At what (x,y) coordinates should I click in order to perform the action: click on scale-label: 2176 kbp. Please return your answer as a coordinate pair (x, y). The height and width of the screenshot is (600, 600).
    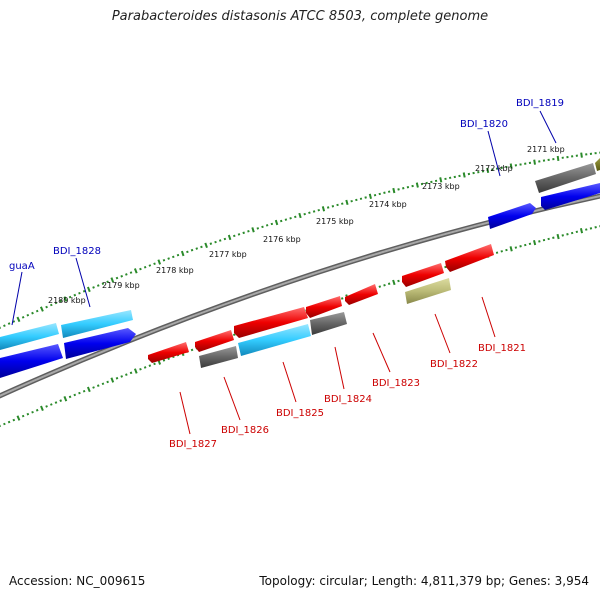
    Looking at the image, I should click on (282, 239).